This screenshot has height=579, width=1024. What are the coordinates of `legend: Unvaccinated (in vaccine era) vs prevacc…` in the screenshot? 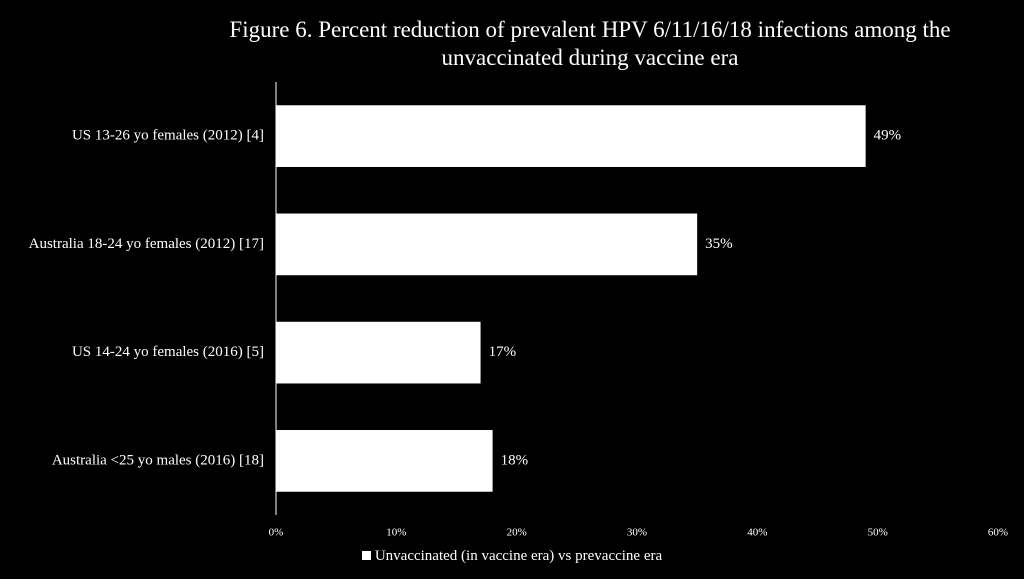 It's located at (512, 556).